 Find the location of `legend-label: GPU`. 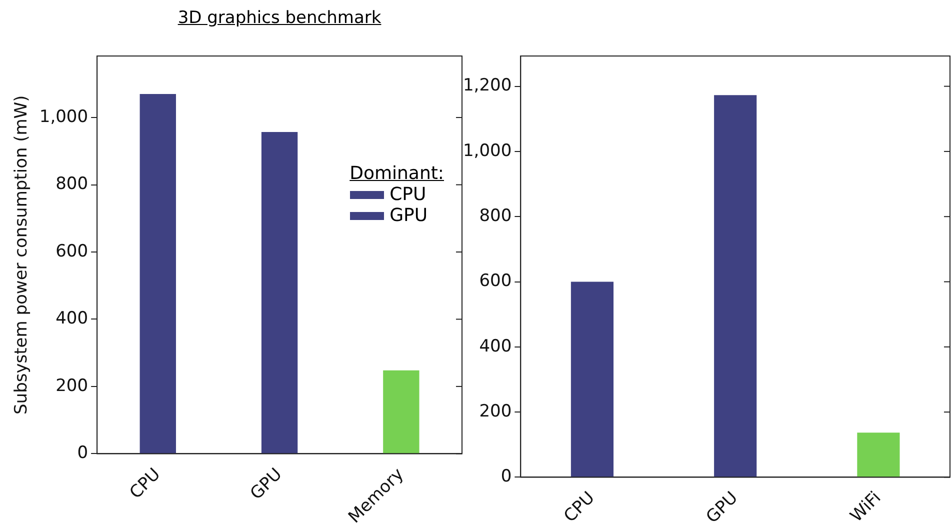

legend-label: GPU is located at coordinates (409, 215).